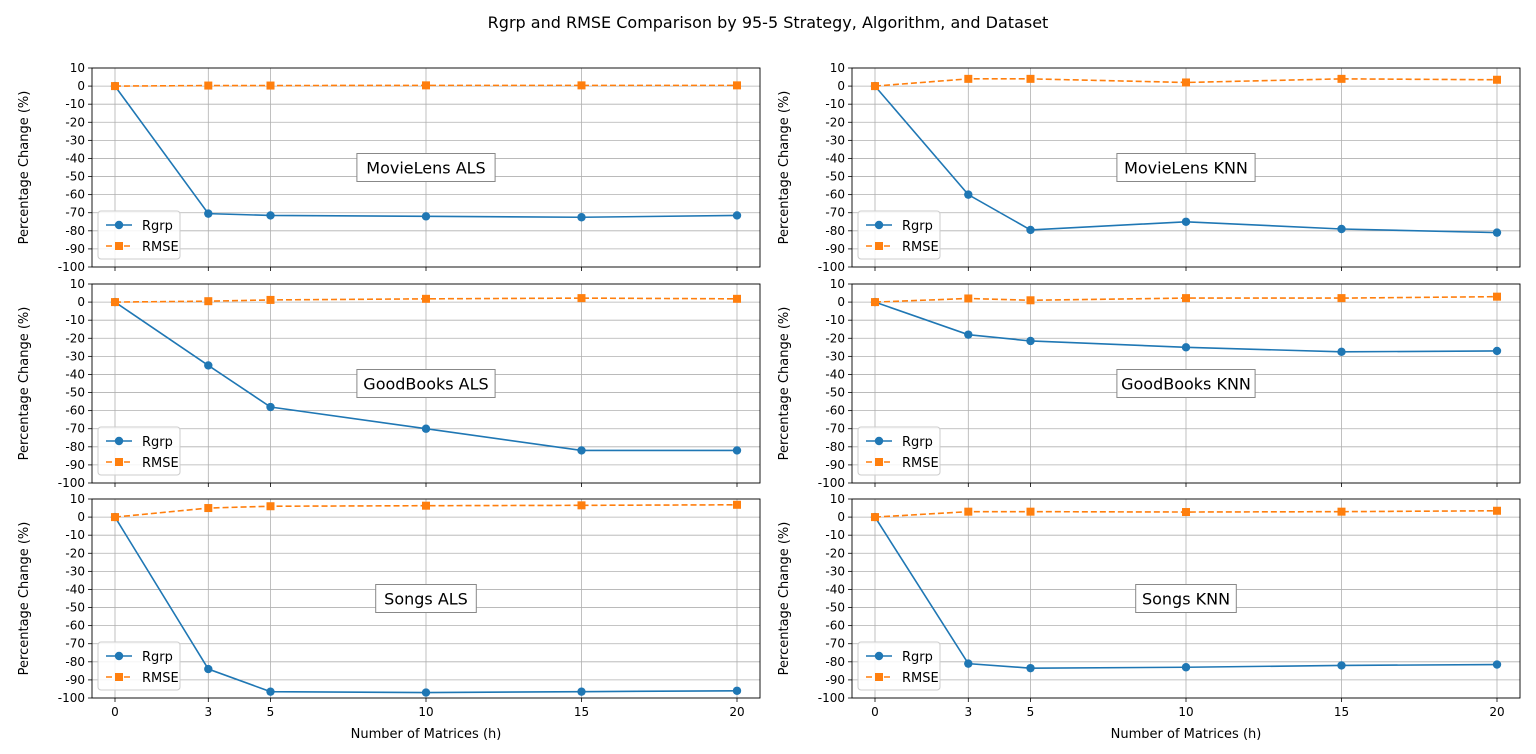 The width and height of the screenshot is (1536, 754). I want to click on panel-label: MovieLens ALS, so click(425, 168).